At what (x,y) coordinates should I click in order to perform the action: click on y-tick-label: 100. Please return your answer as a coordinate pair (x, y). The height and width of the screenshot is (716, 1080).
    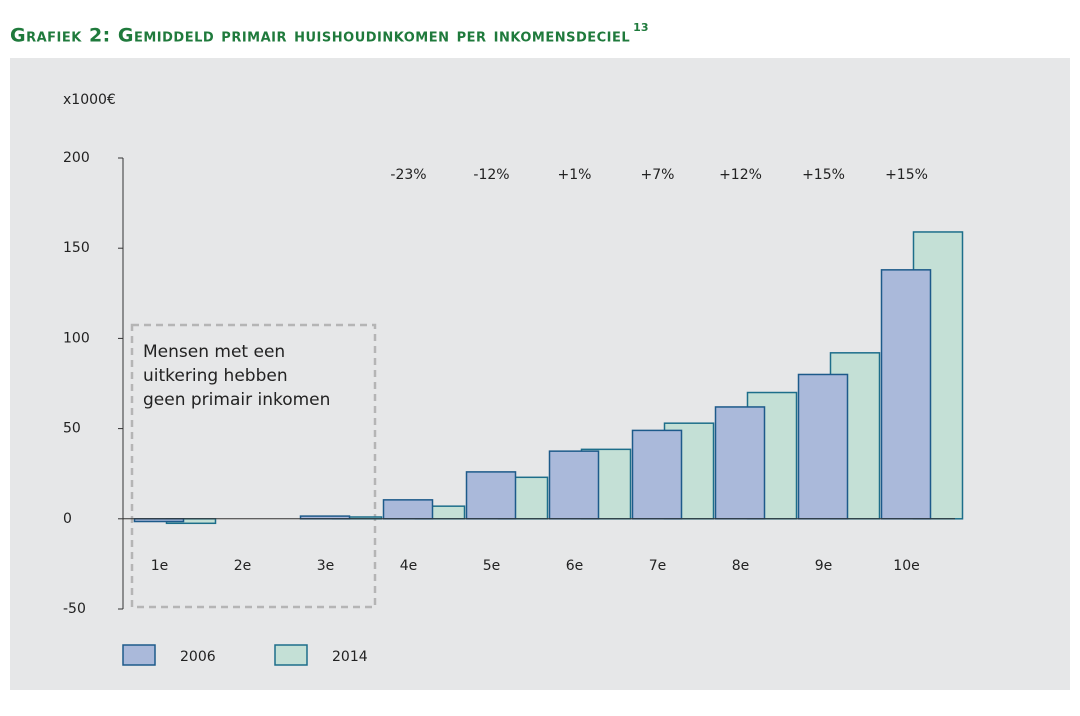
    Looking at the image, I should click on (76, 338).